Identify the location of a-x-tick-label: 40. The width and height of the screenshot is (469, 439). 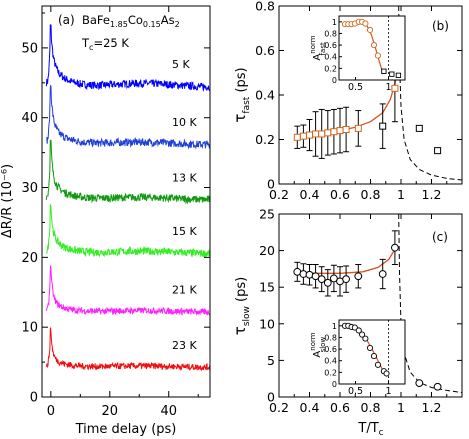
(168, 411).